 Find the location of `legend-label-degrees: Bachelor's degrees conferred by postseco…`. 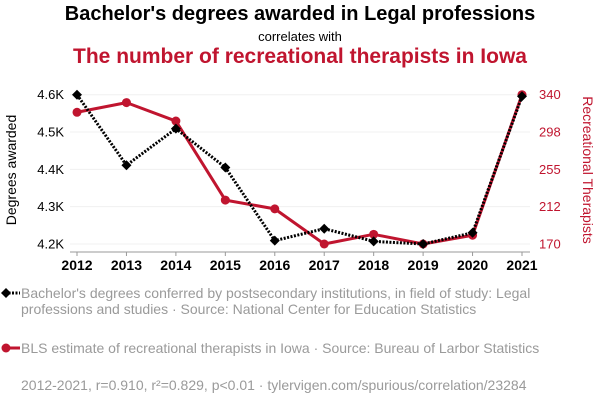

legend-label-degrees: Bachelor's degrees conferred by postseco… is located at coordinates (276, 301).